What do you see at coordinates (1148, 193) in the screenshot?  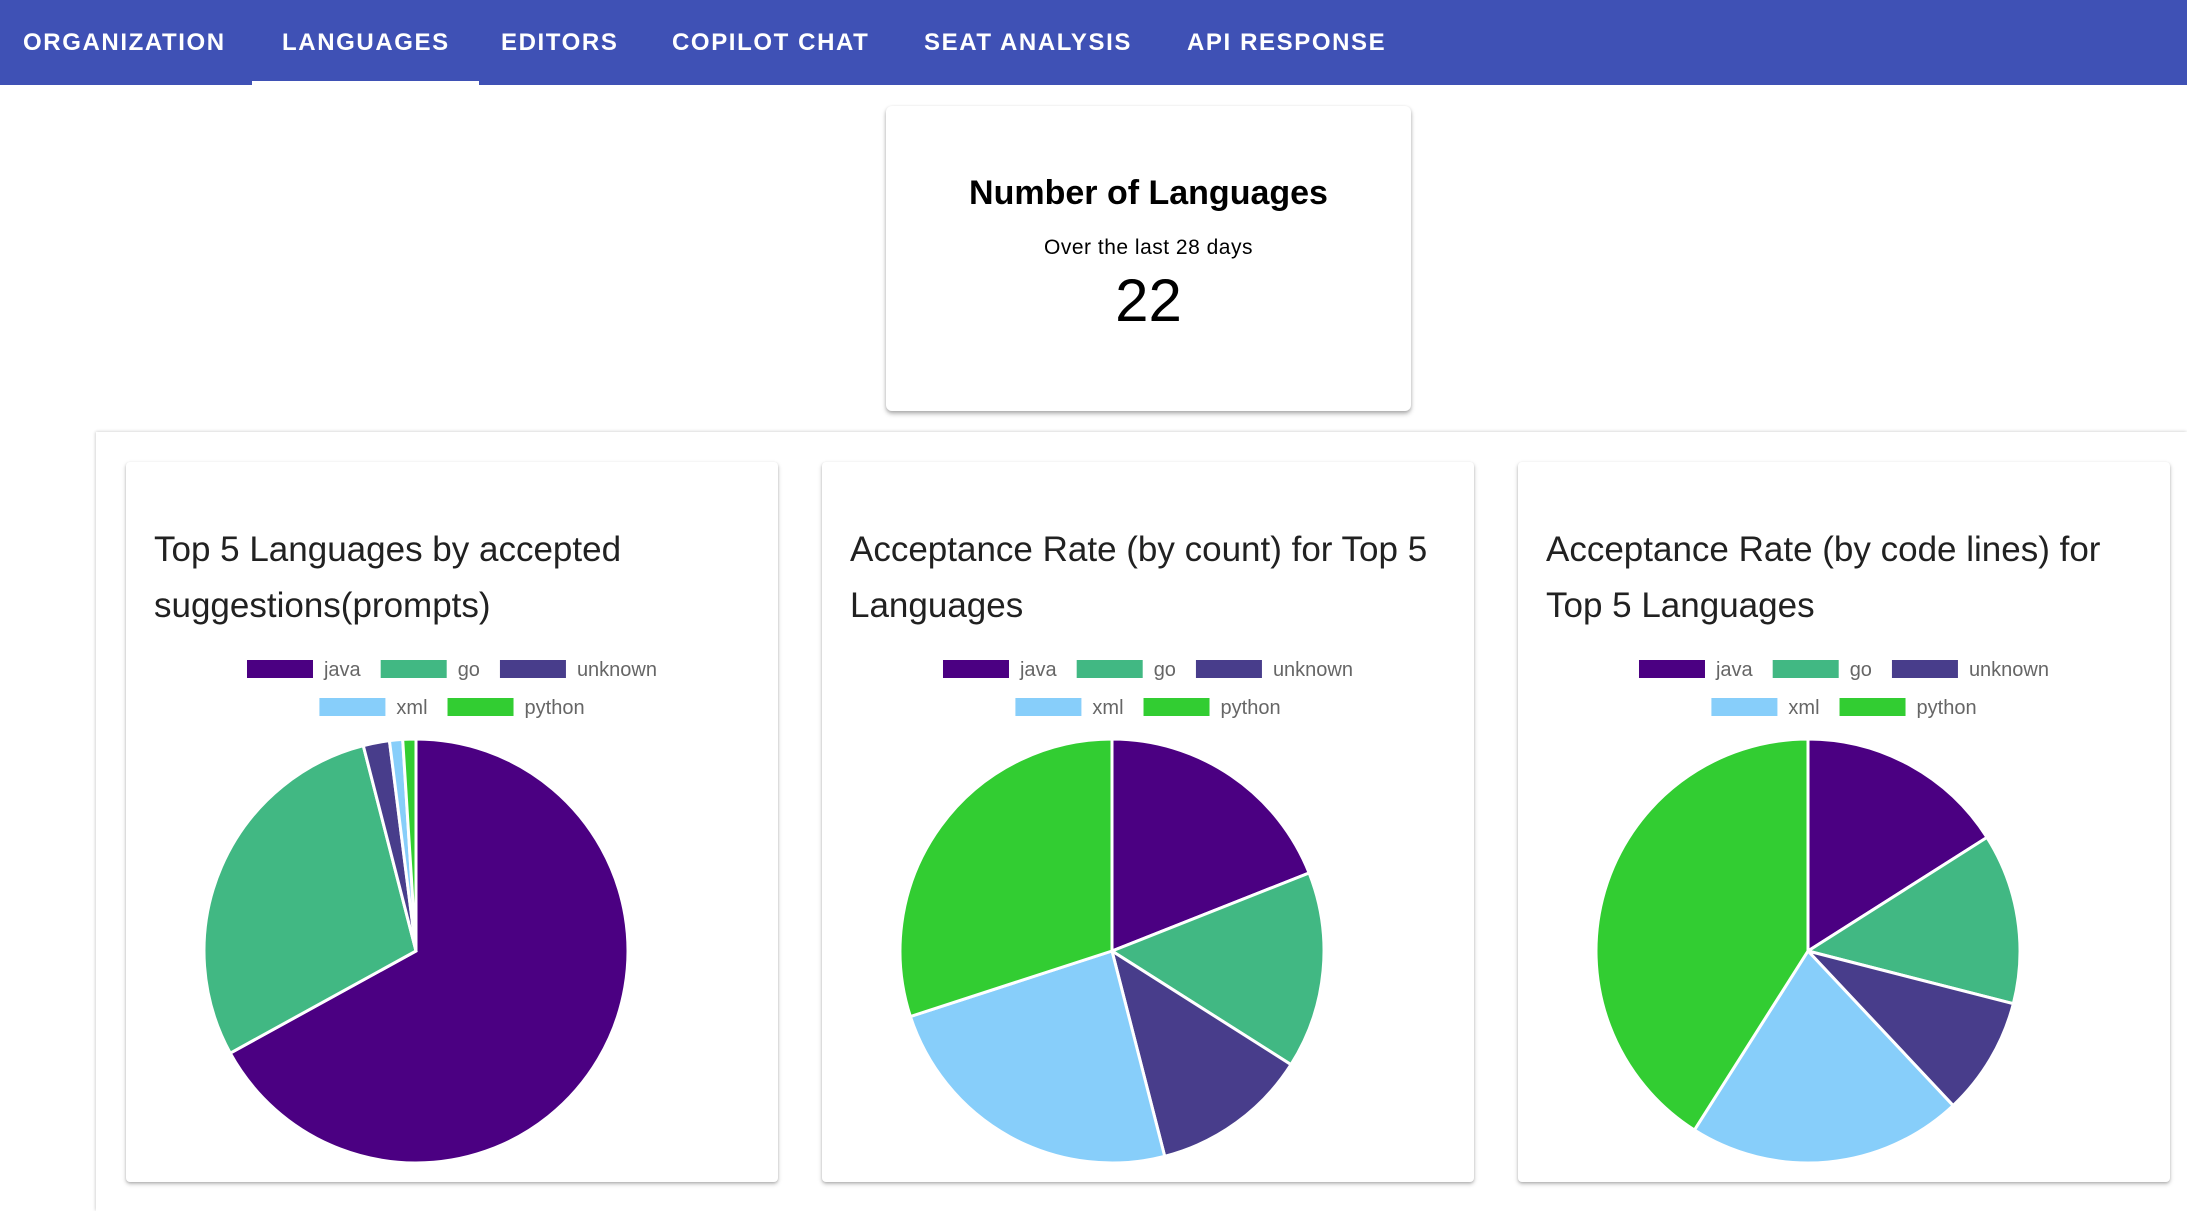 I see `summary-title: Number of Languages` at bounding box center [1148, 193].